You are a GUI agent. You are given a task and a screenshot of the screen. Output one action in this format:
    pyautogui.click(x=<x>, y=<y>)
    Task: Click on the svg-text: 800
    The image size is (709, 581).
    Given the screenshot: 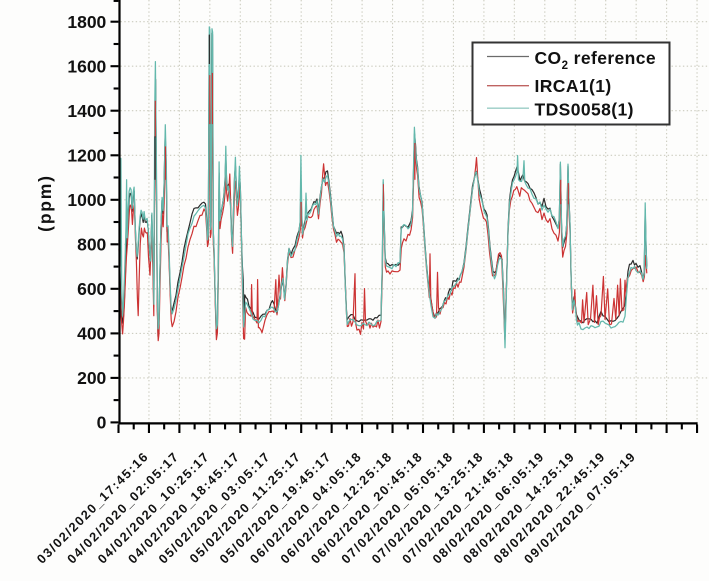 What is the action you would take?
    pyautogui.click(x=91, y=245)
    